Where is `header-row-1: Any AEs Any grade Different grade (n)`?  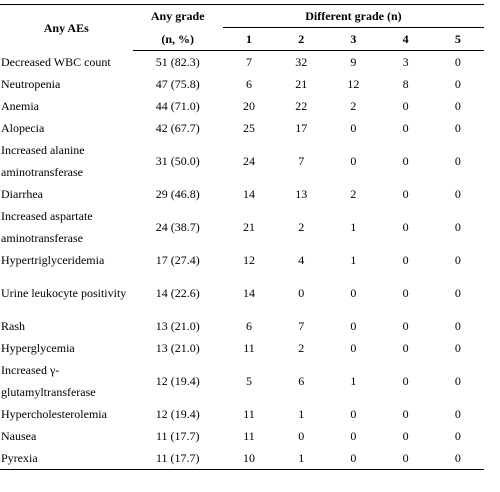
header-row-1: Any AEs Any grade Different grade (n) is located at coordinates (242, 27).